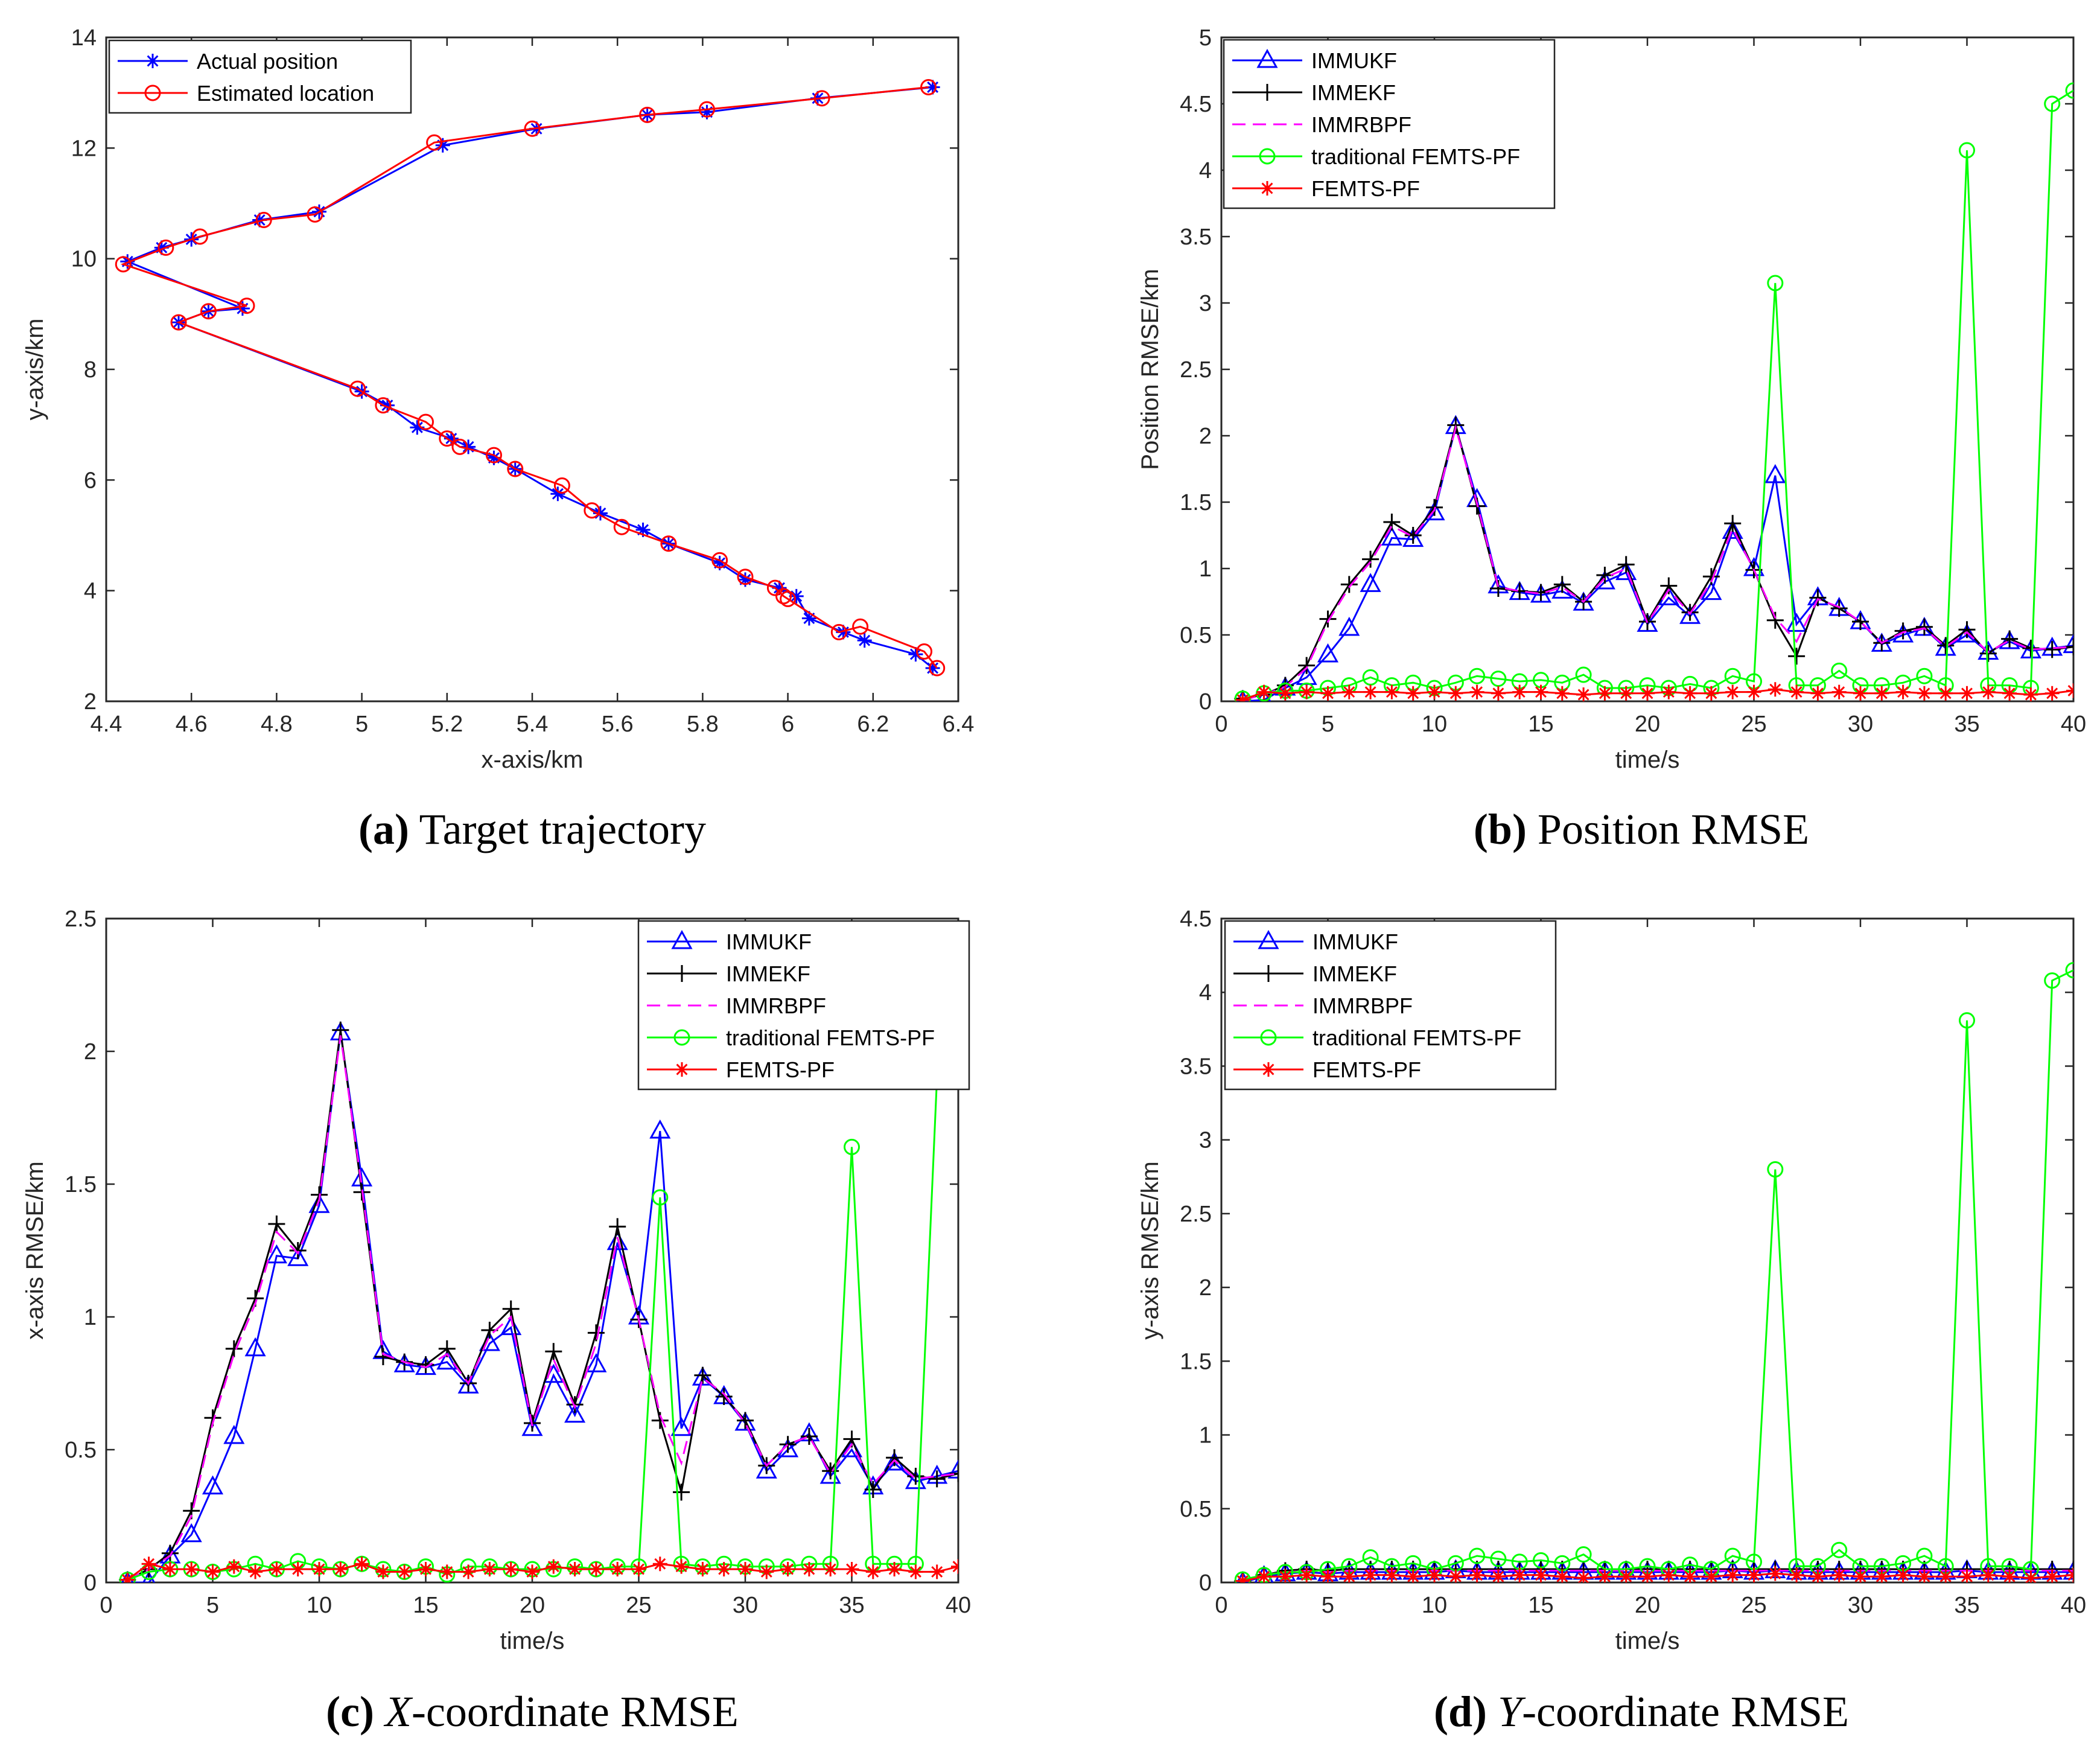  Describe the element at coordinates (362, 724) in the screenshot. I see `x-tick-label: 5` at that location.